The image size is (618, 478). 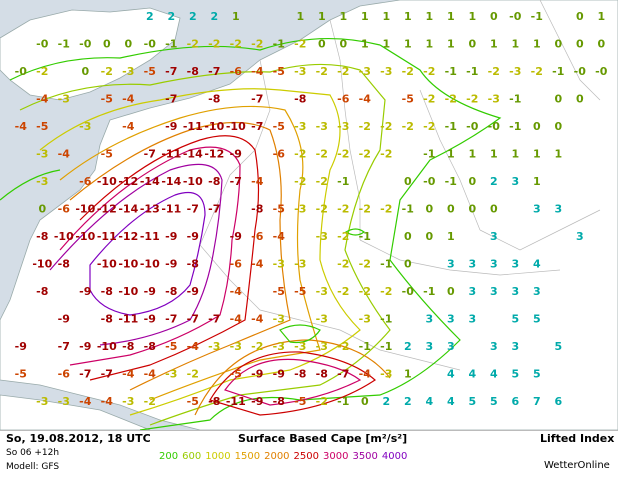 What do you see at coordinates (150, 208) in the screenshot?
I see `lifted-index-value: -13` at bounding box center [150, 208].